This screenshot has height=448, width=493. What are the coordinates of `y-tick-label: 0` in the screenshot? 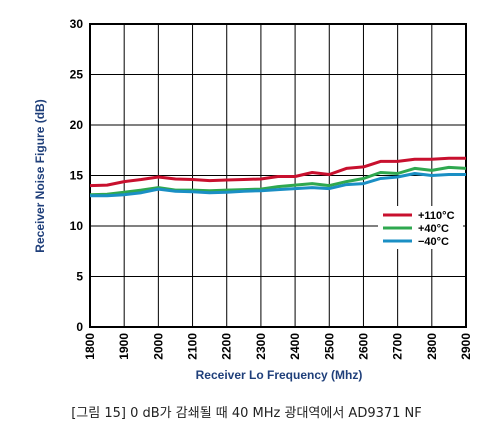 It's located at (79, 327).